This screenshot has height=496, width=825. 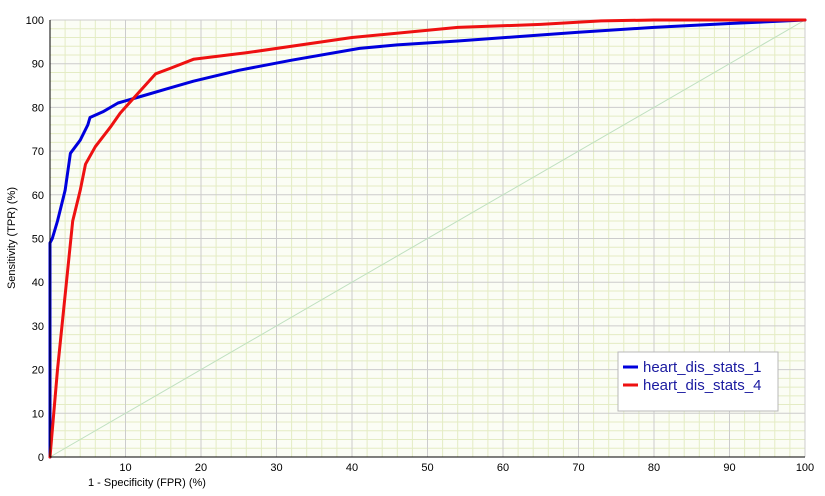 What do you see at coordinates (503, 468) in the screenshot?
I see `x-tick-label: 60` at bounding box center [503, 468].